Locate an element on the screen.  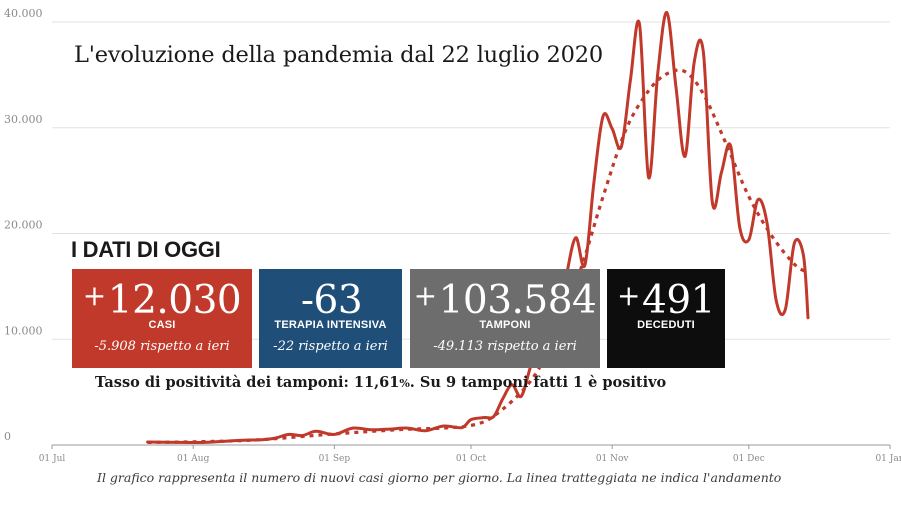
y-tick-label: 20.000 is located at coordinates (23, 225).